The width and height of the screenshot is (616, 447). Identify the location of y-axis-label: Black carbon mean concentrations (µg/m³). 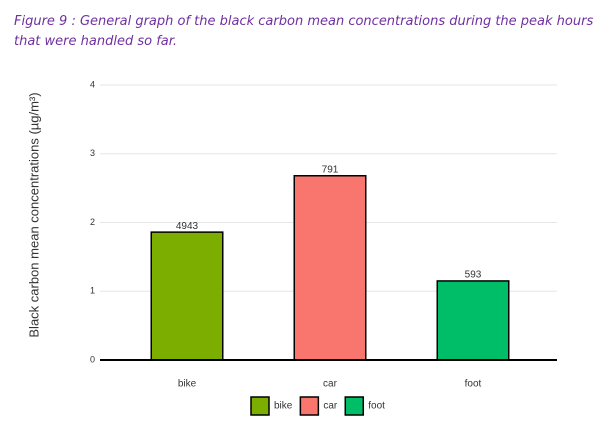
(33, 214).